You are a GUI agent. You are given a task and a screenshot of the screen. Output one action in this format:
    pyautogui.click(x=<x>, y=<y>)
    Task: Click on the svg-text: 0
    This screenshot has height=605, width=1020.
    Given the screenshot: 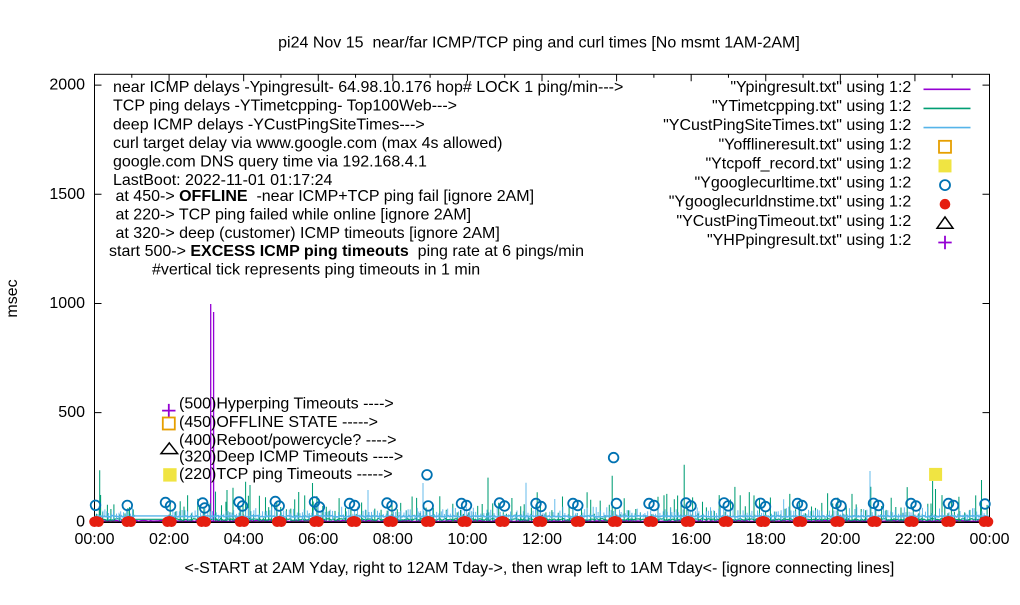 What is the action you would take?
    pyautogui.click(x=80, y=521)
    